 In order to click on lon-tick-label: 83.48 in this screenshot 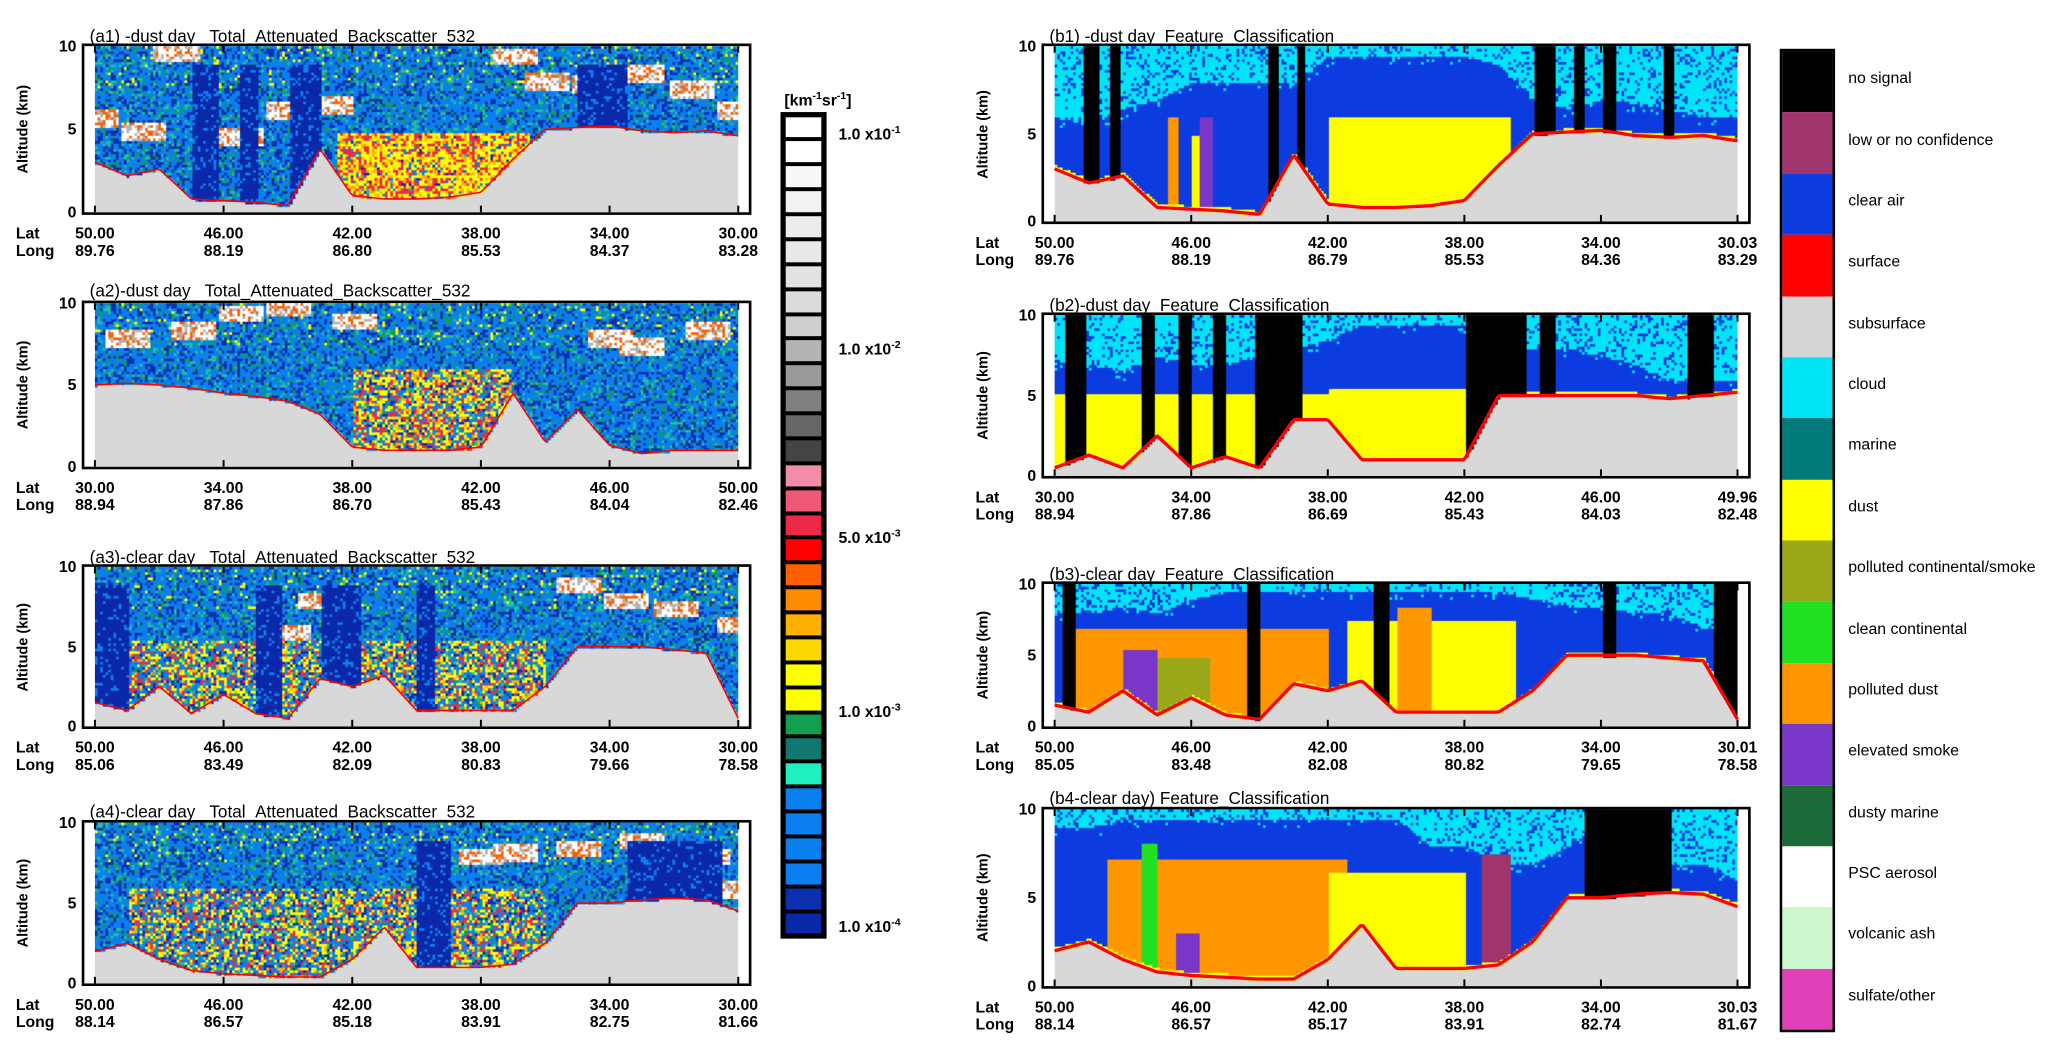, I will do `click(1191, 764)`.